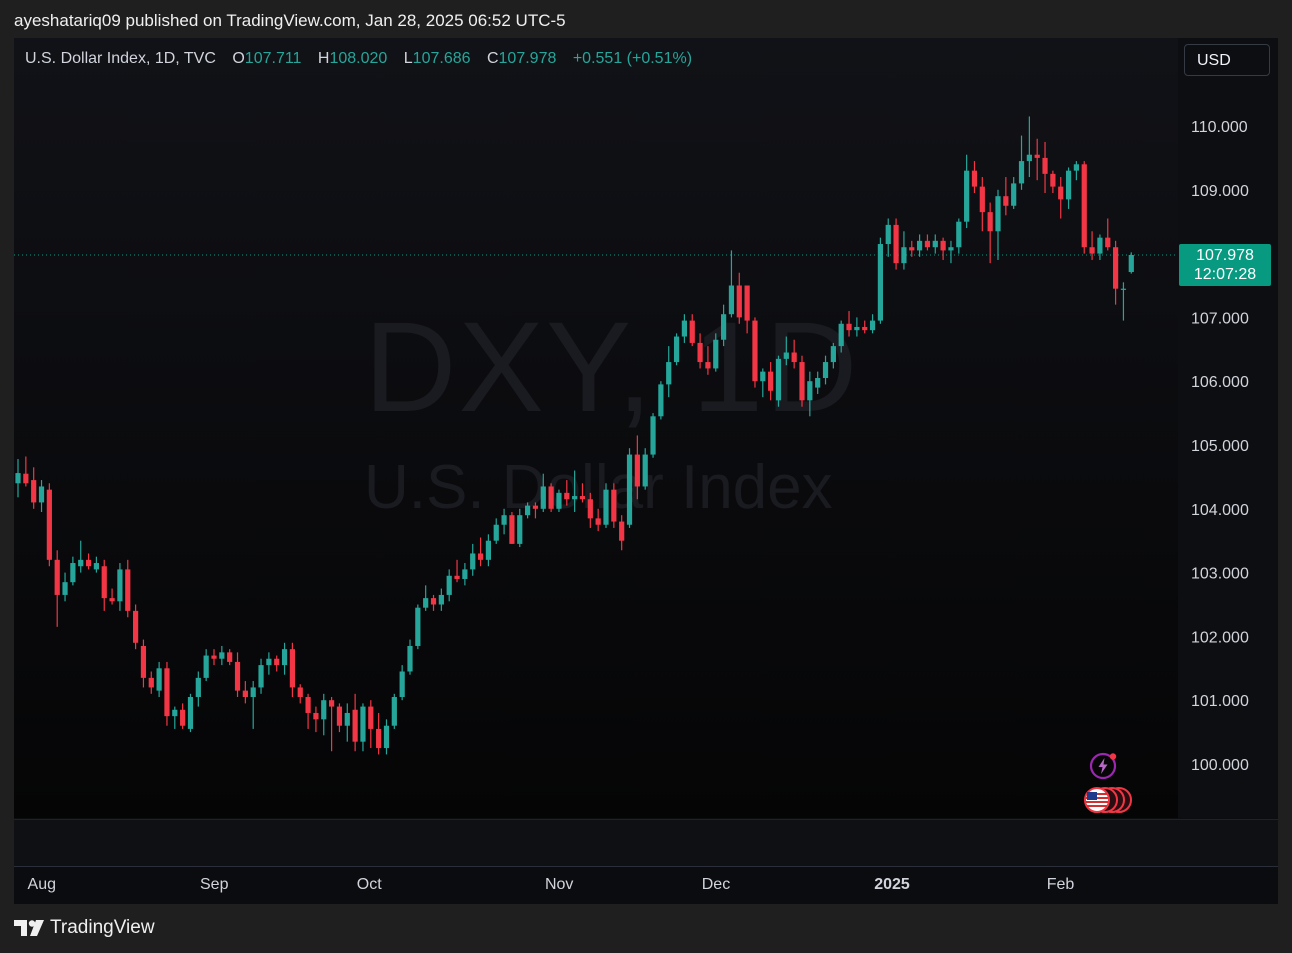  Describe the element at coordinates (1105, 800) in the screenshot. I see `us-flag-events-icon` at that location.